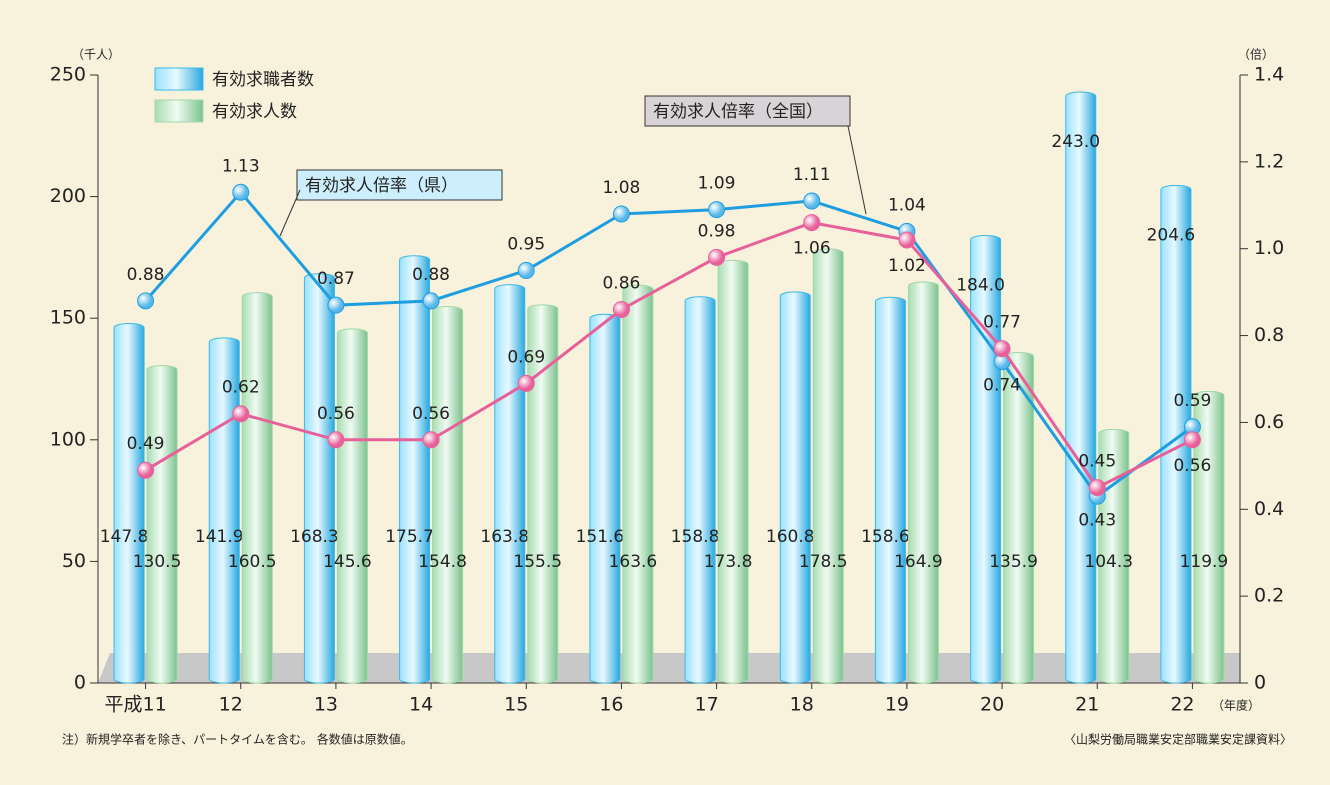 The image size is (1330, 785). I want to click on value-label: 1.13, so click(241, 166).